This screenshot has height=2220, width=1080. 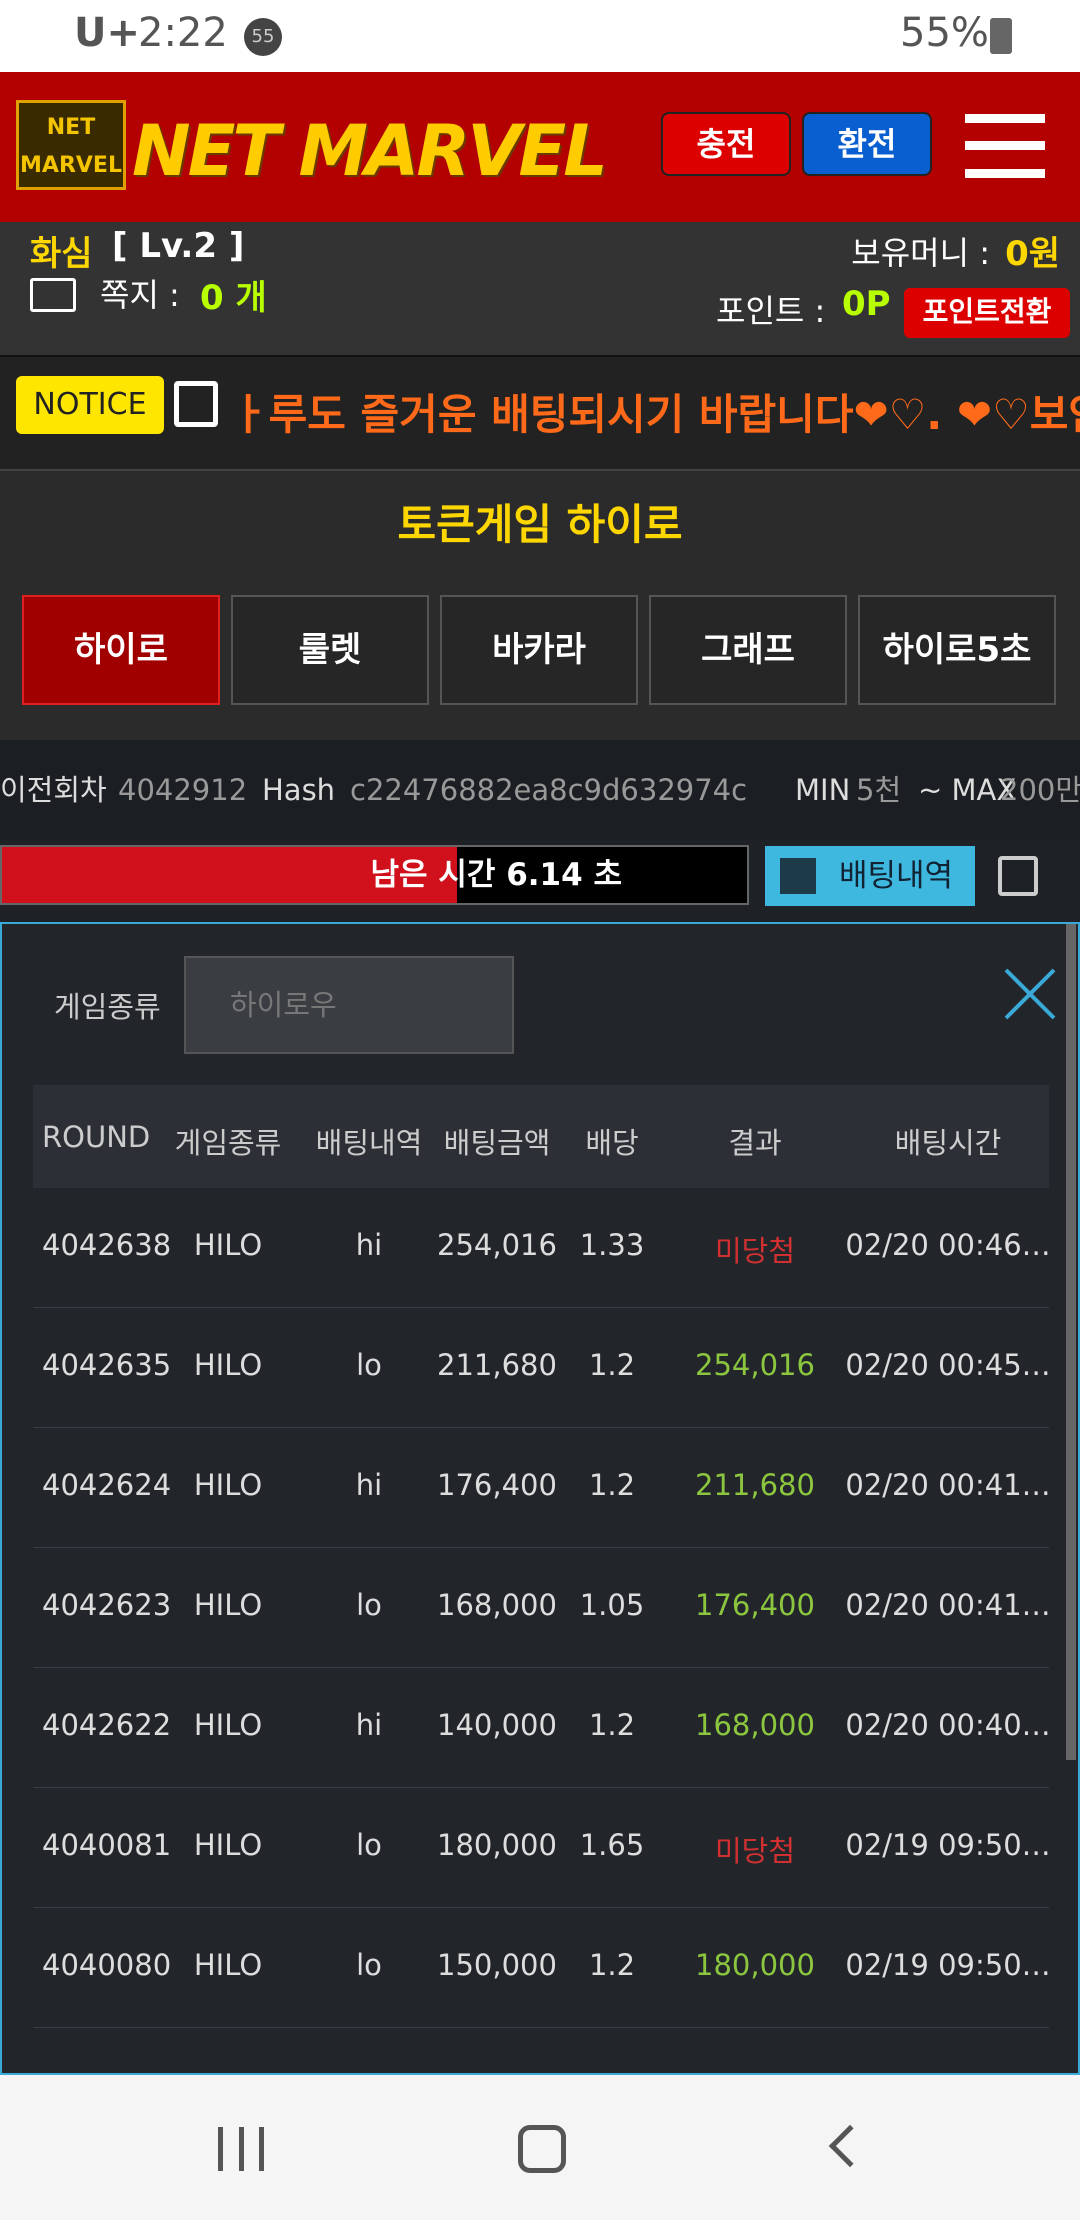 I want to click on table-cell: 176,400, so click(x=755, y=1605).